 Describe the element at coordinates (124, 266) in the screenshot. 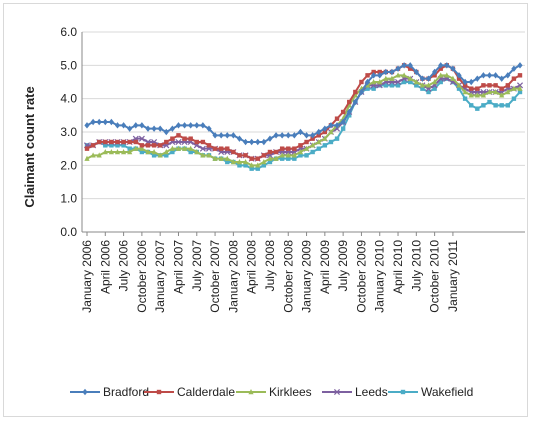

I see `x-tick-label: July 2006` at that location.